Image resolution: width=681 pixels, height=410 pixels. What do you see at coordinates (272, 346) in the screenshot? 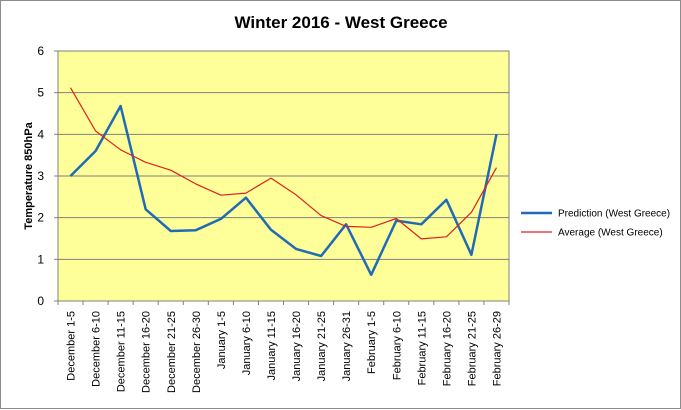
I see `x-tick-label: January 11-15` at bounding box center [272, 346].